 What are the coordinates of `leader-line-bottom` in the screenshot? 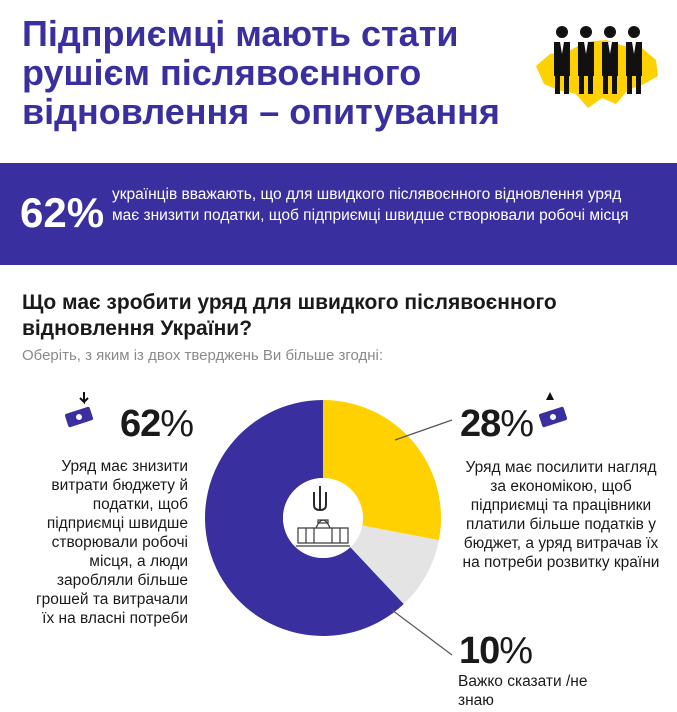 It's located at (422, 632).